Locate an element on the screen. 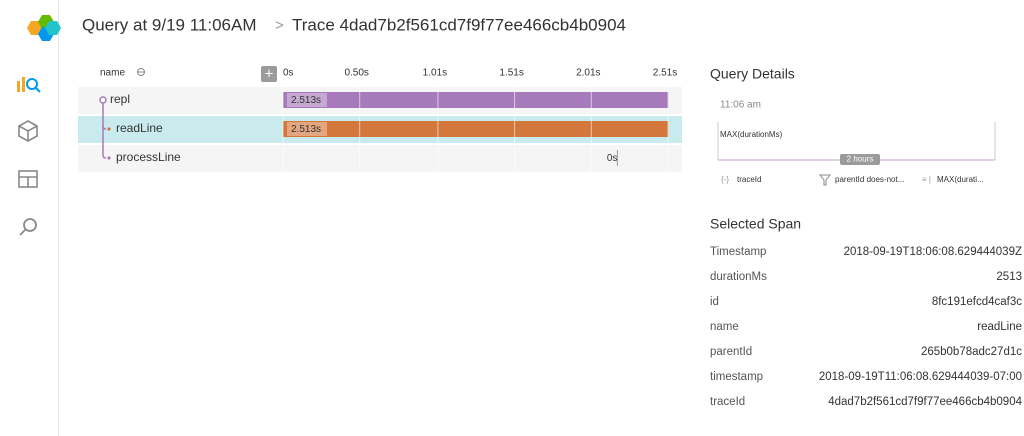 The width and height of the screenshot is (1024, 436). nav-query-icon is located at coordinates (29, 85).